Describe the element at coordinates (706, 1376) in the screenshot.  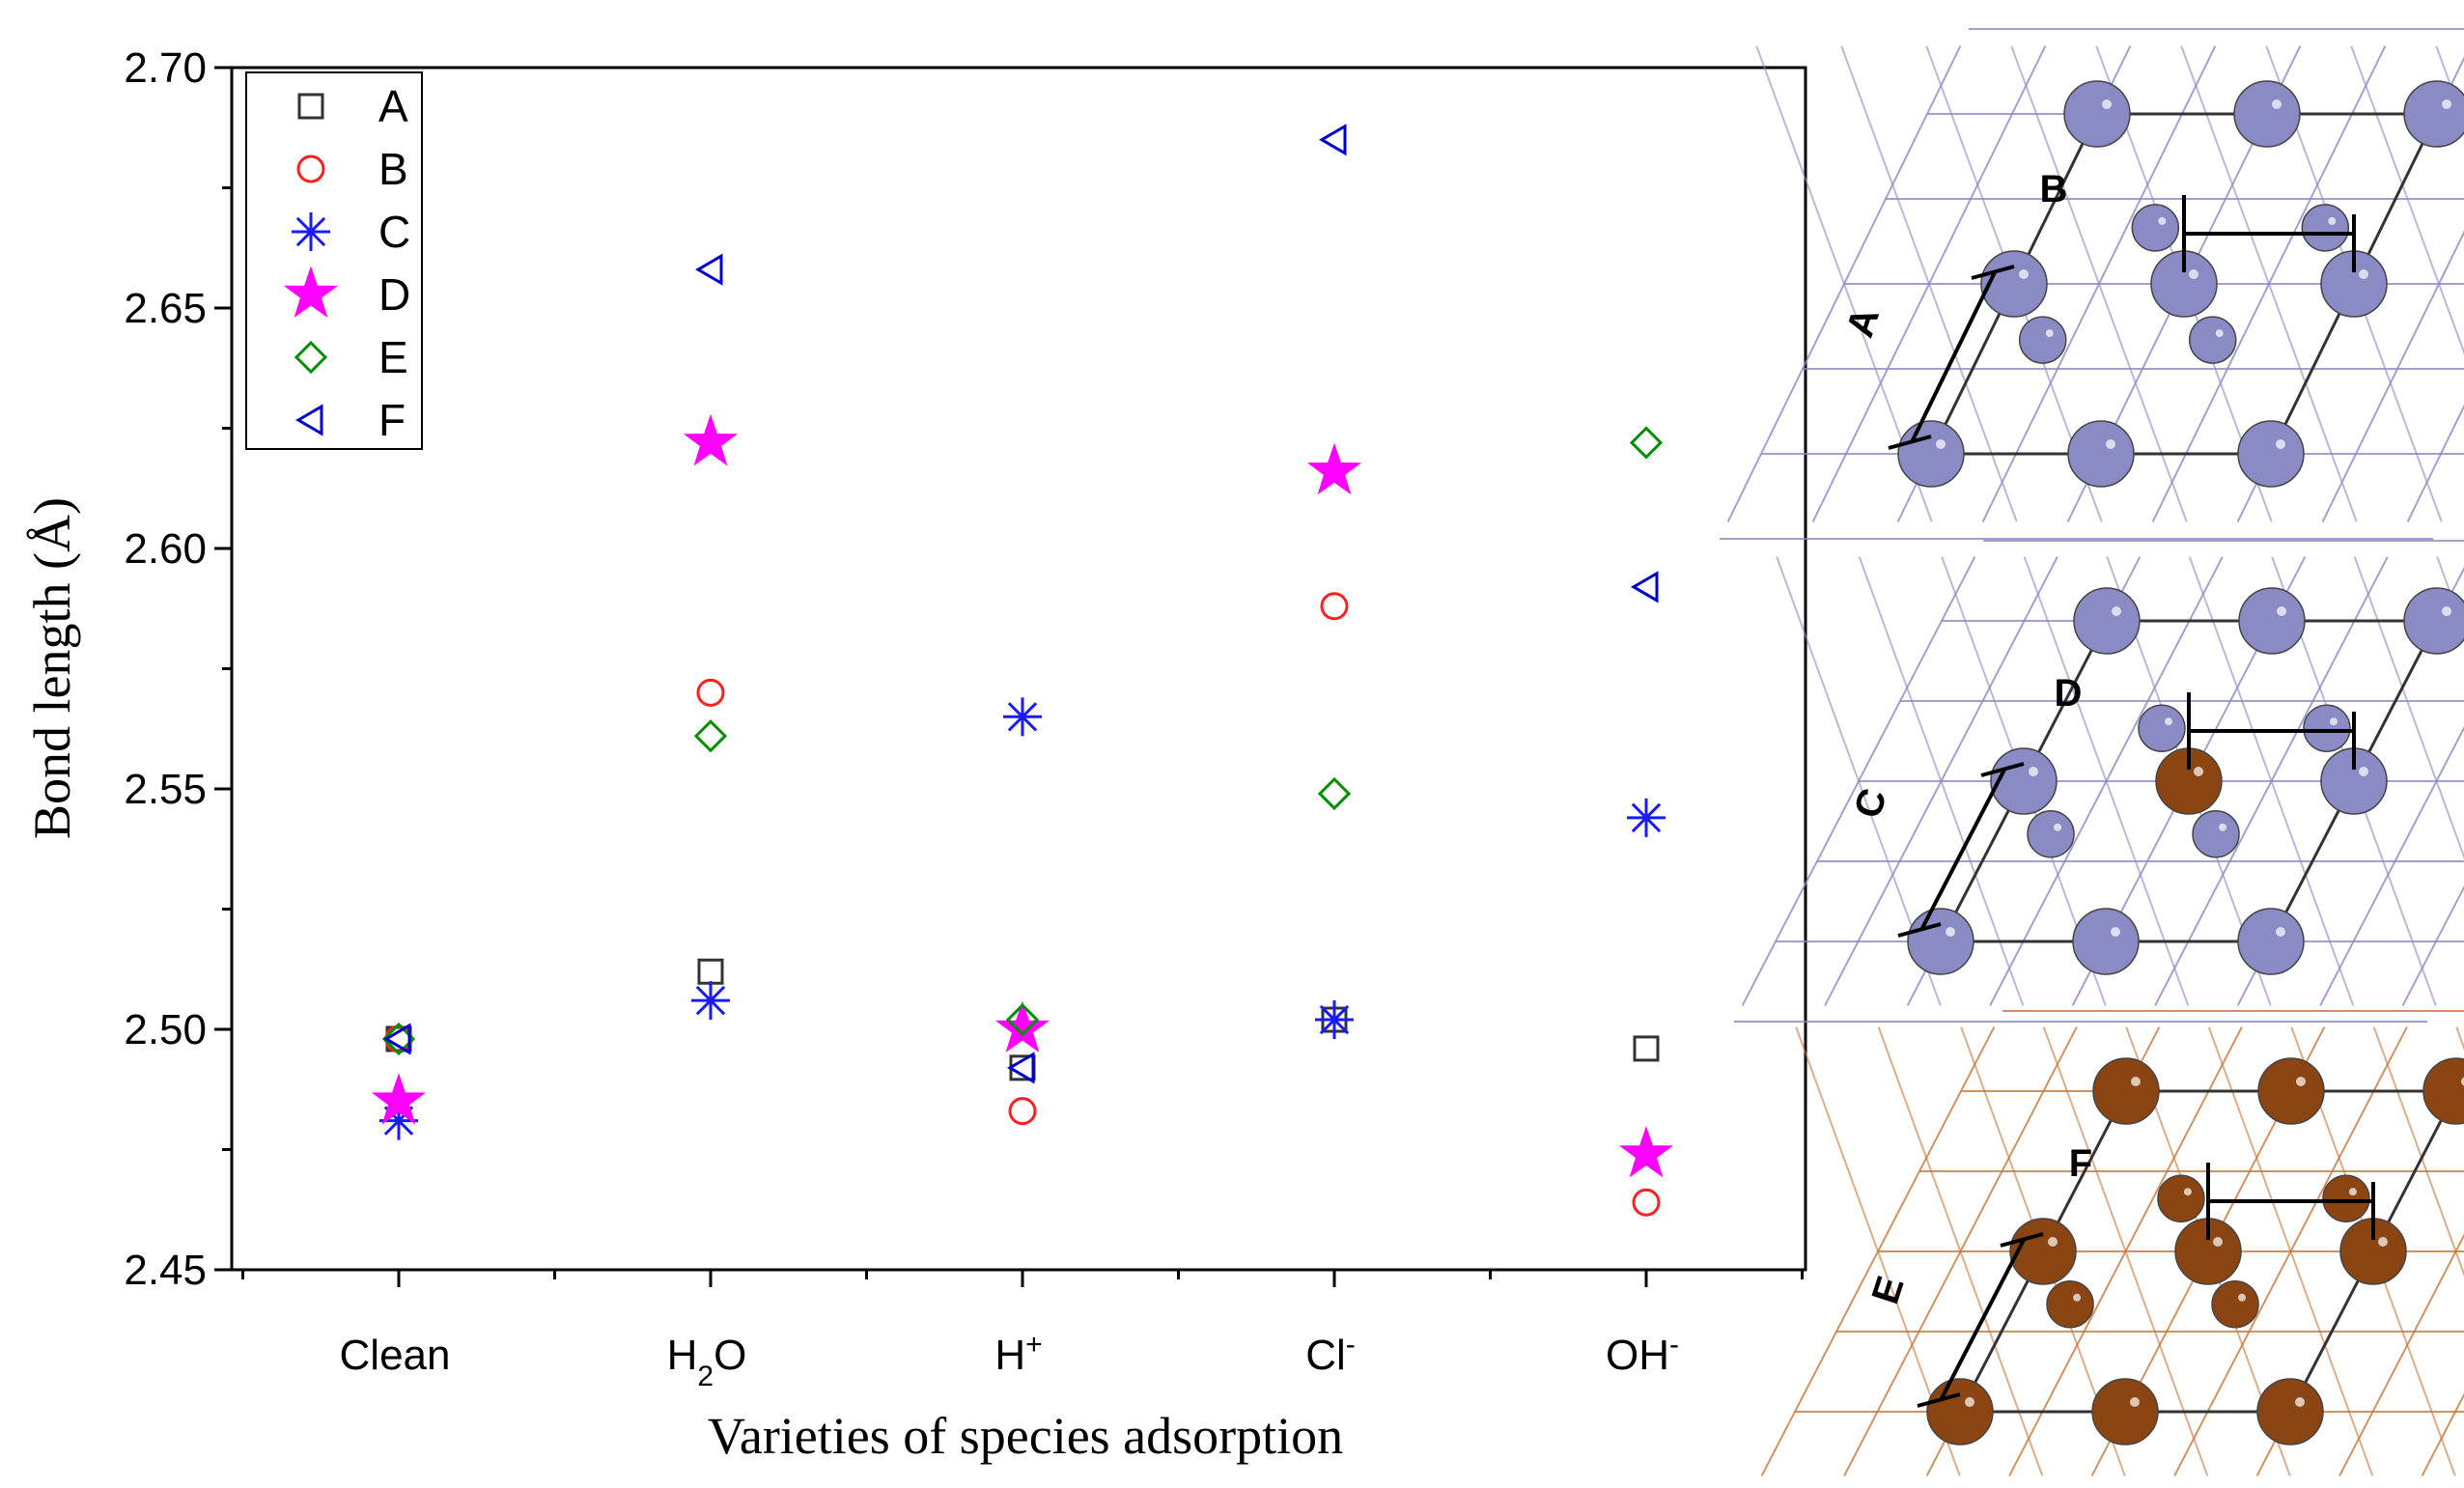
I see `x-tick-label-sub: 2` at that location.